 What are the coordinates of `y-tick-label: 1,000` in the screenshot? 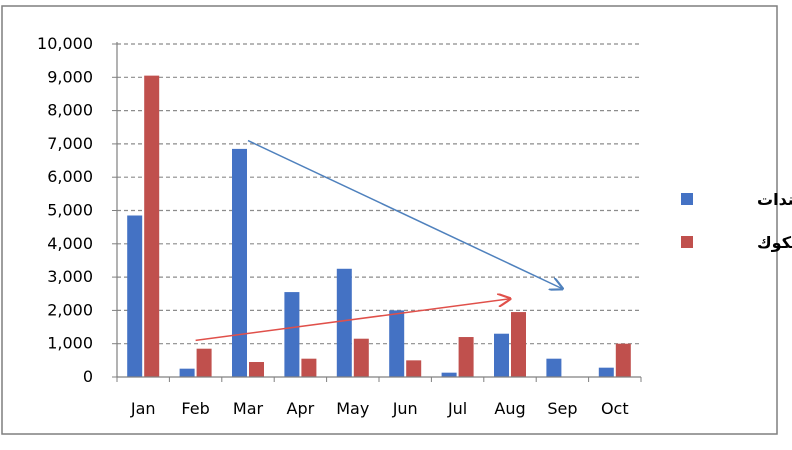 It's located at (70, 343).